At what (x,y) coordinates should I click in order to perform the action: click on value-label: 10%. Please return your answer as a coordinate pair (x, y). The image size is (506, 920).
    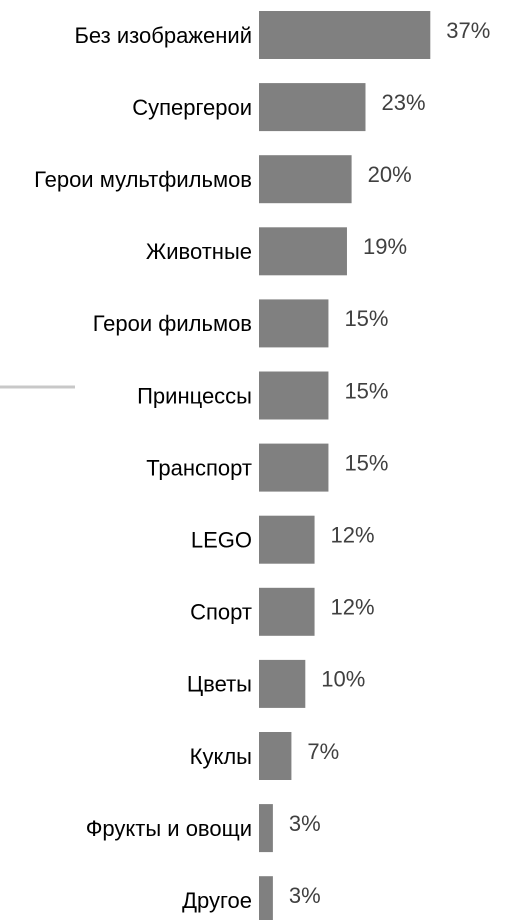
    Looking at the image, I should click on (343, 679).